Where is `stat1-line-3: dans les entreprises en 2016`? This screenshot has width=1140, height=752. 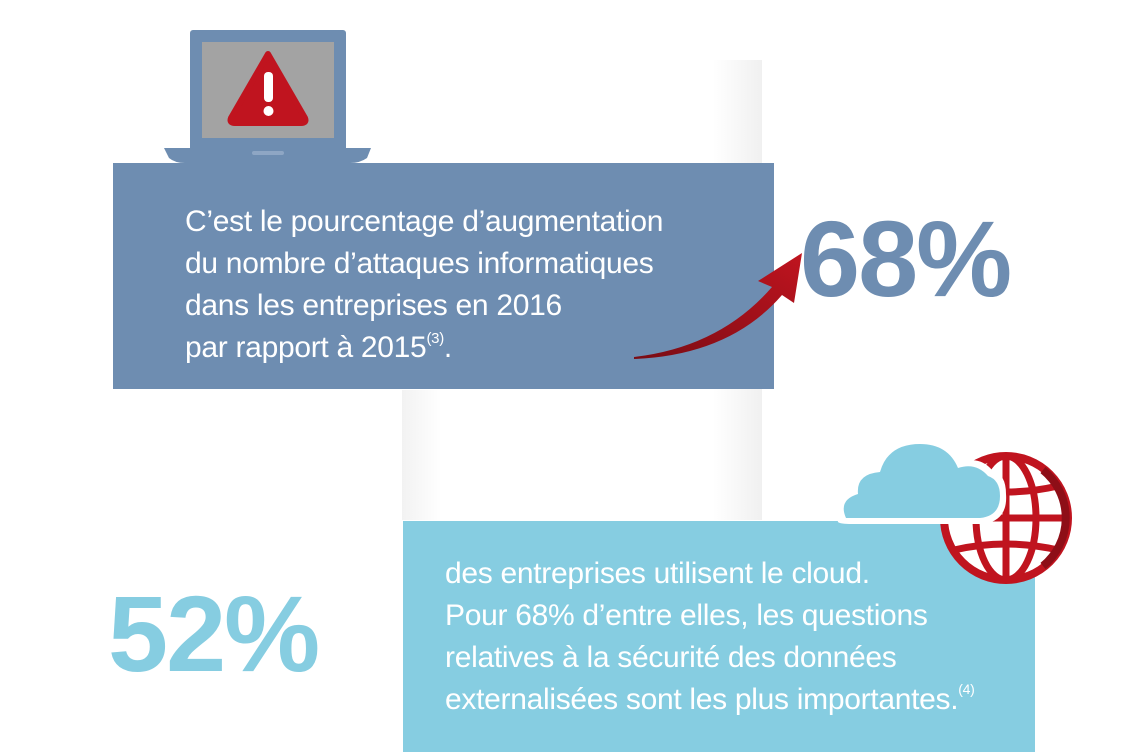
stat1-line-3: dans les entreprises en 2016 is located at coordinates (373, 305).